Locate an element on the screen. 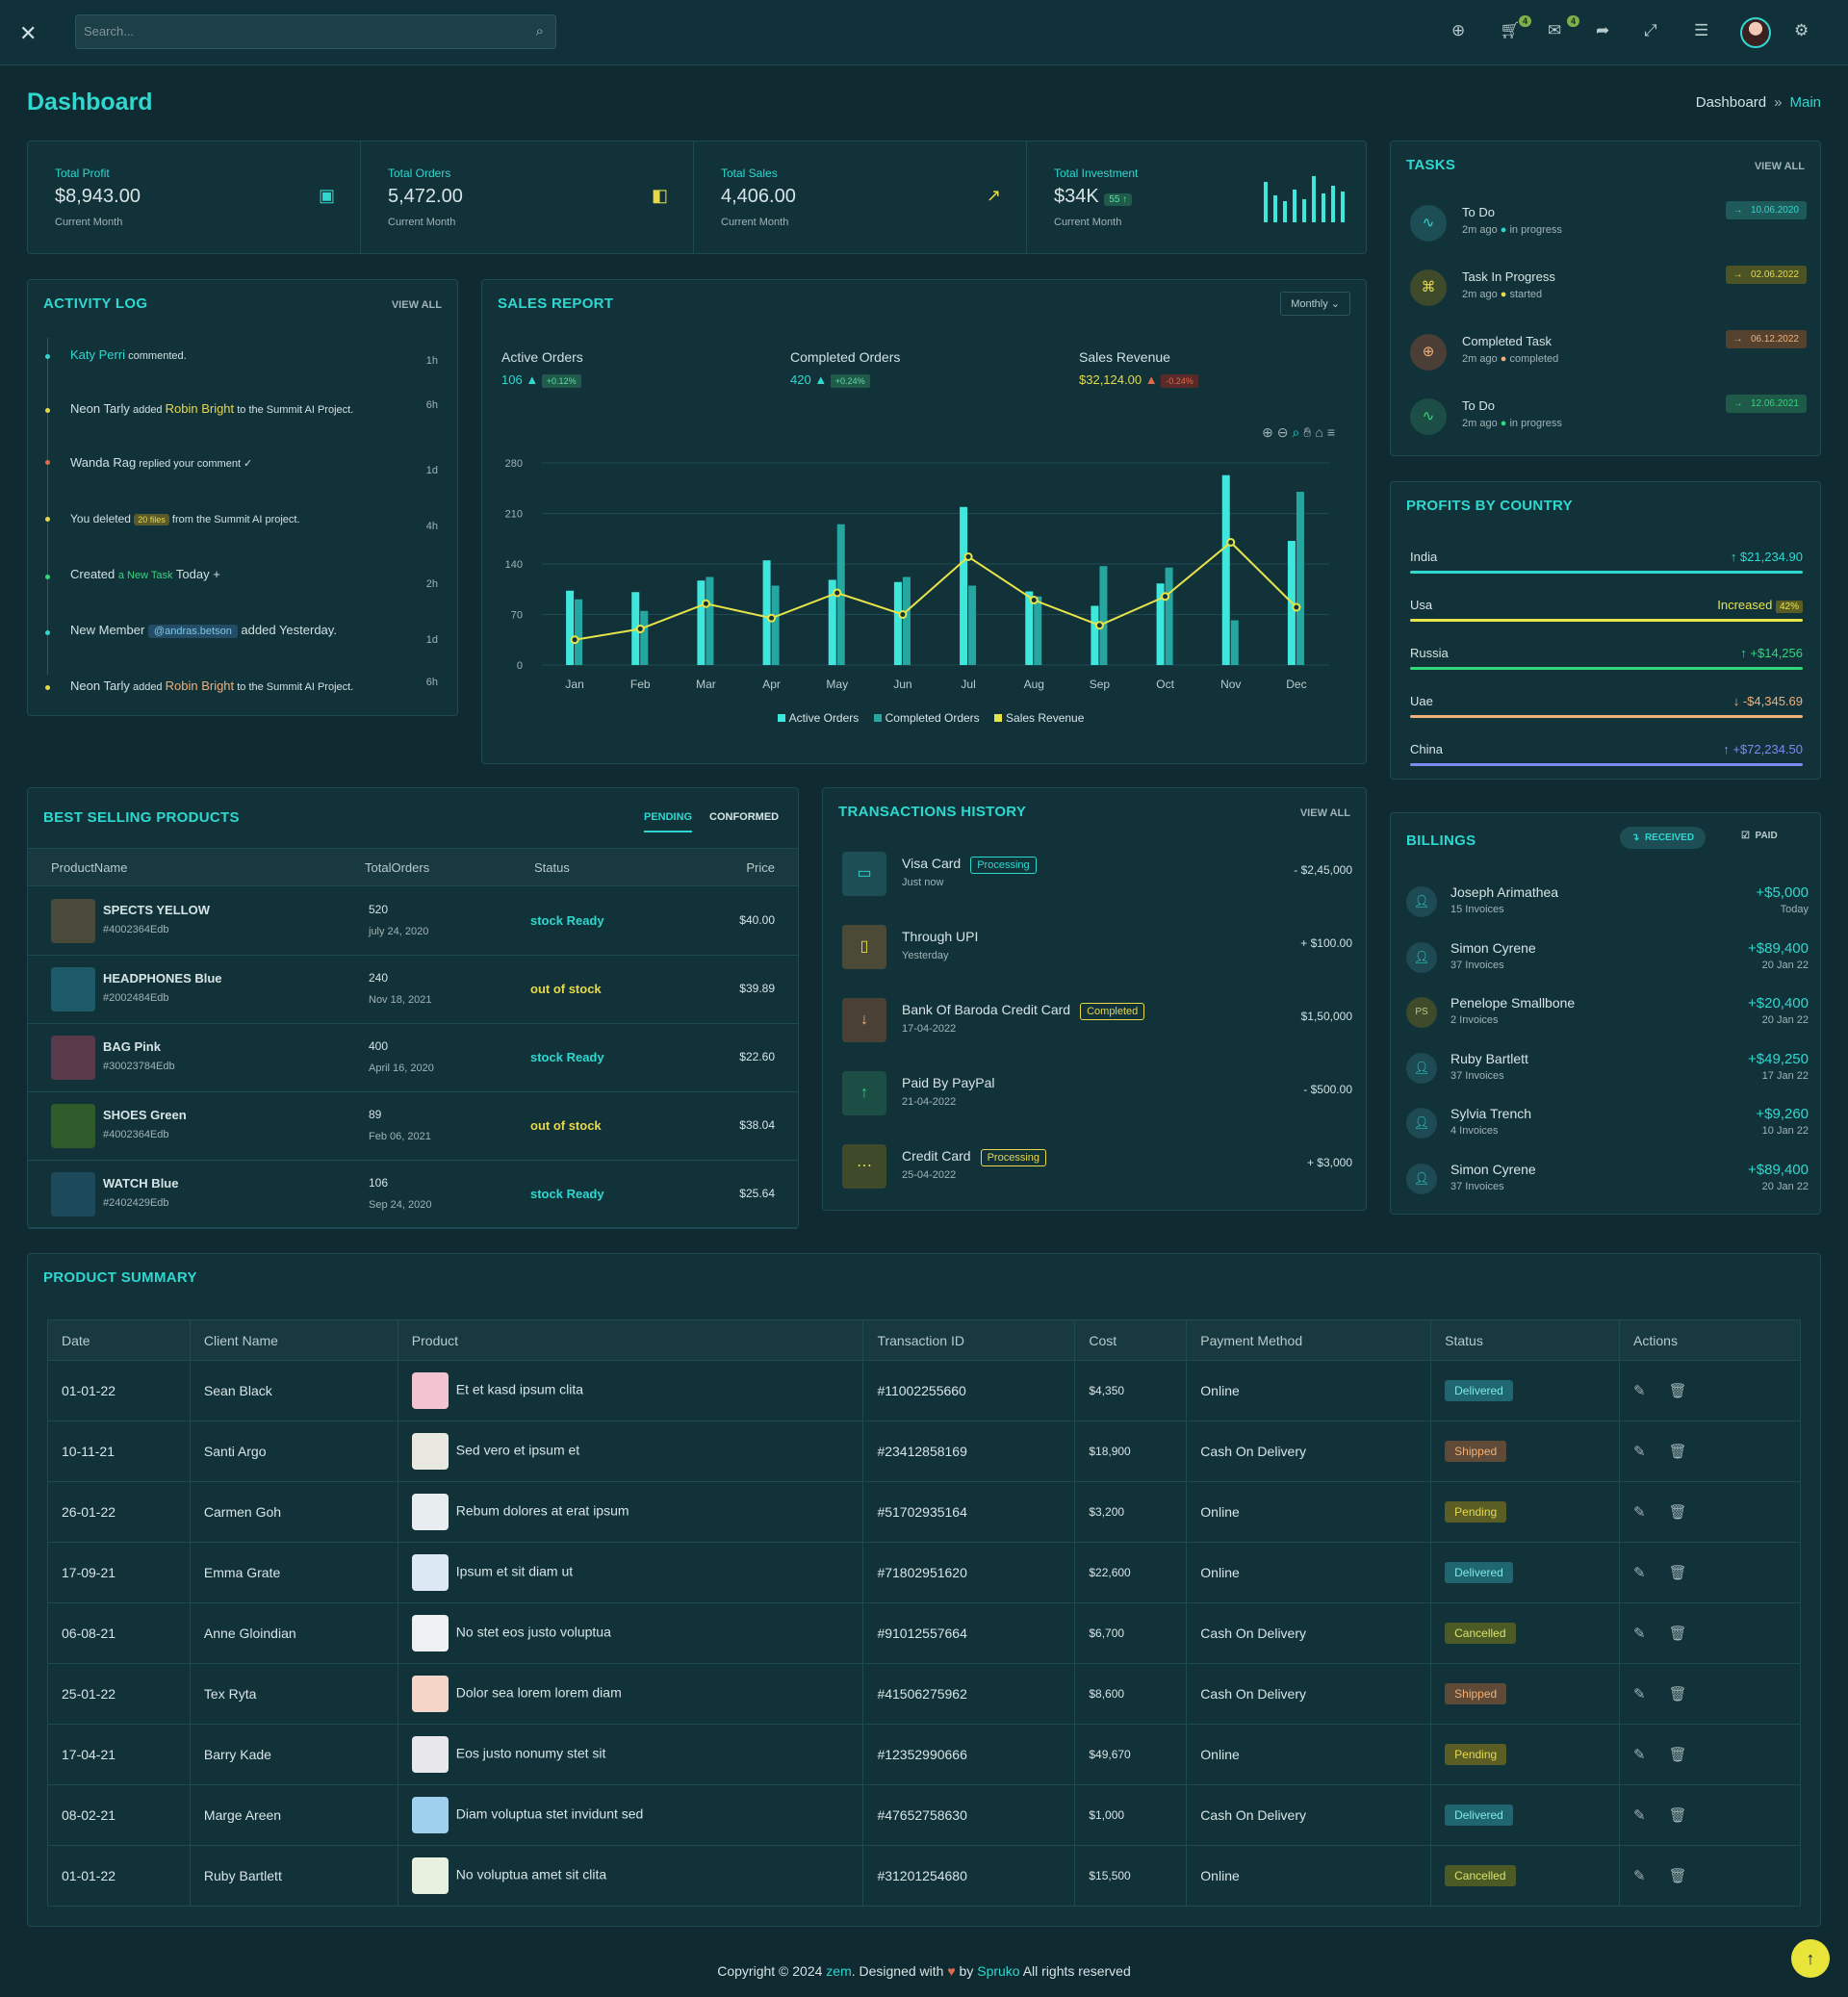 The width and height of the screenshot is (1848, 1997). product-name: BAG Pink is located at coordinates (132, 1047).